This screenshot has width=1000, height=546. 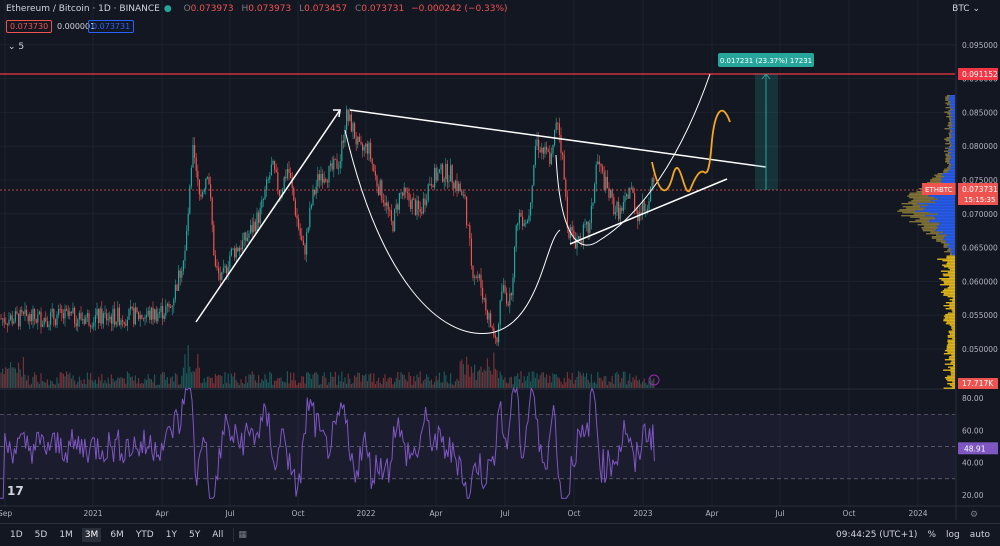 What do you see at coordinates (642, 513) in the screenshot?
I see `time-tick-label: 2023` at bounding box center [642, 513].